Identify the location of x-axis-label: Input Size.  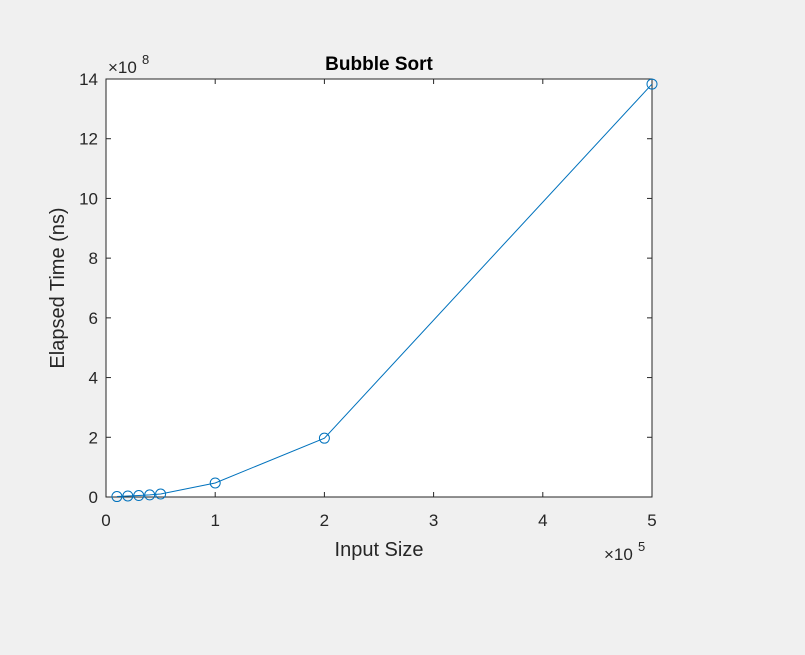
(379, 550).